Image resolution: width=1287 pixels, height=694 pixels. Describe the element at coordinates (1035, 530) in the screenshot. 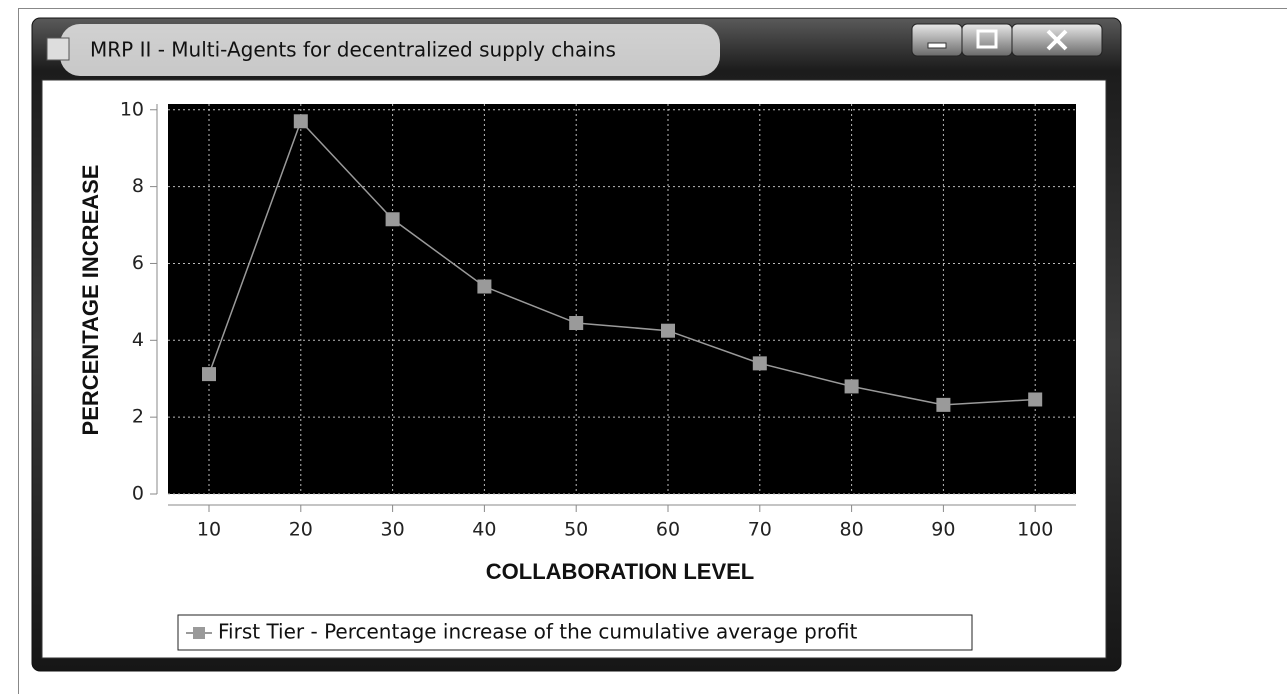

I see `x-tick-label: 100` at that location.